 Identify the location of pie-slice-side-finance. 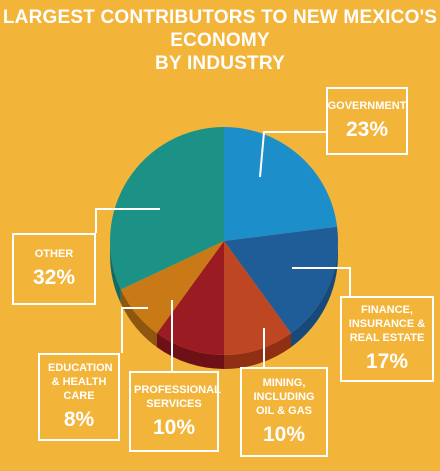
(314, 294).